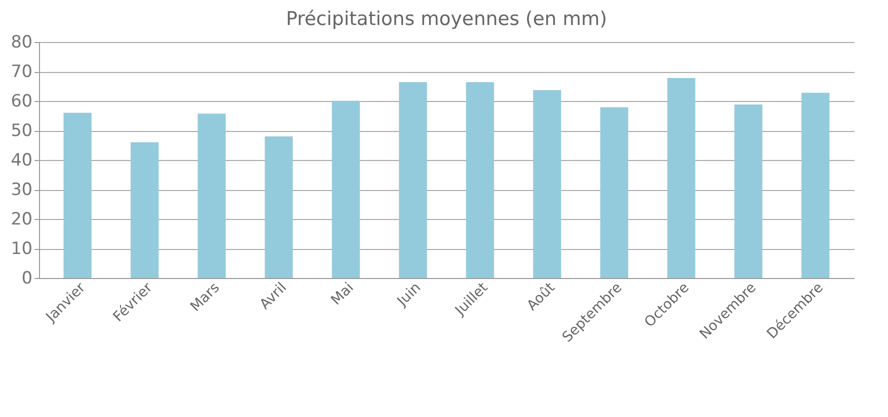 This screenshot has width=888, height=417. Describe the element at coordinates (21, 220) in the screenshot. I see `y-tick-label: 20` at that location.